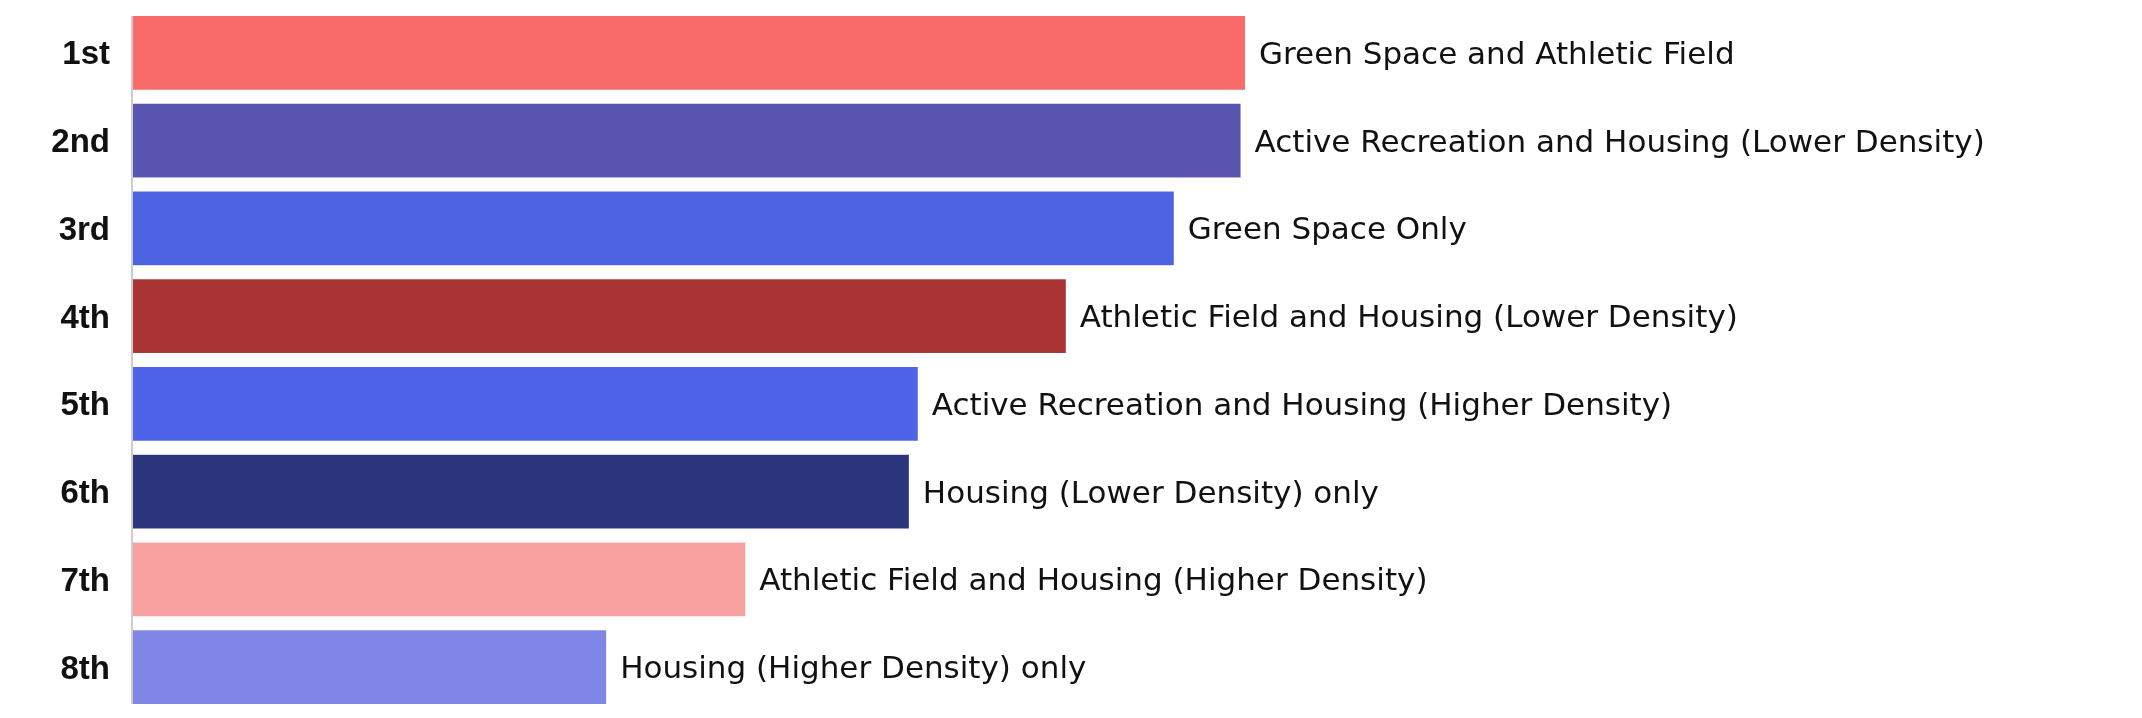 Image resolution: width=2142 pixels, height=718 pixels. Describe the element at coordinates (85, 579) in the screenshot. I see `y-tick-label: 7th` at that location.